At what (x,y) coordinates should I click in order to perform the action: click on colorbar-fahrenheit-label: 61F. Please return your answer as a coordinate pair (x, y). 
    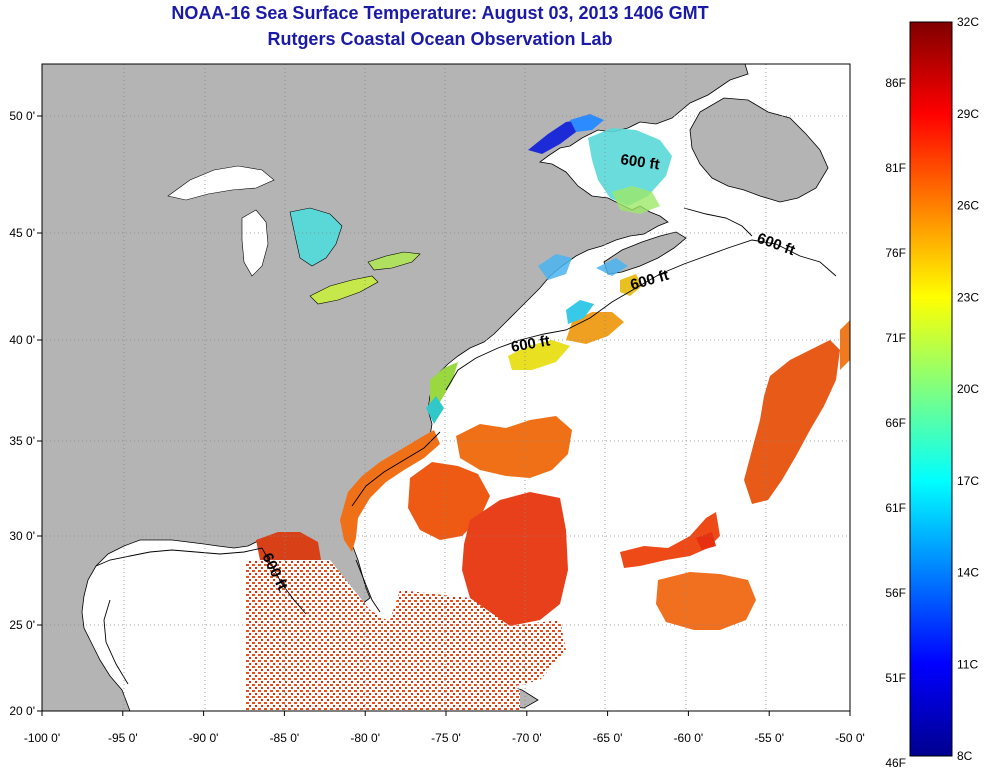
    Looking at the image, I should click on (895, 508).